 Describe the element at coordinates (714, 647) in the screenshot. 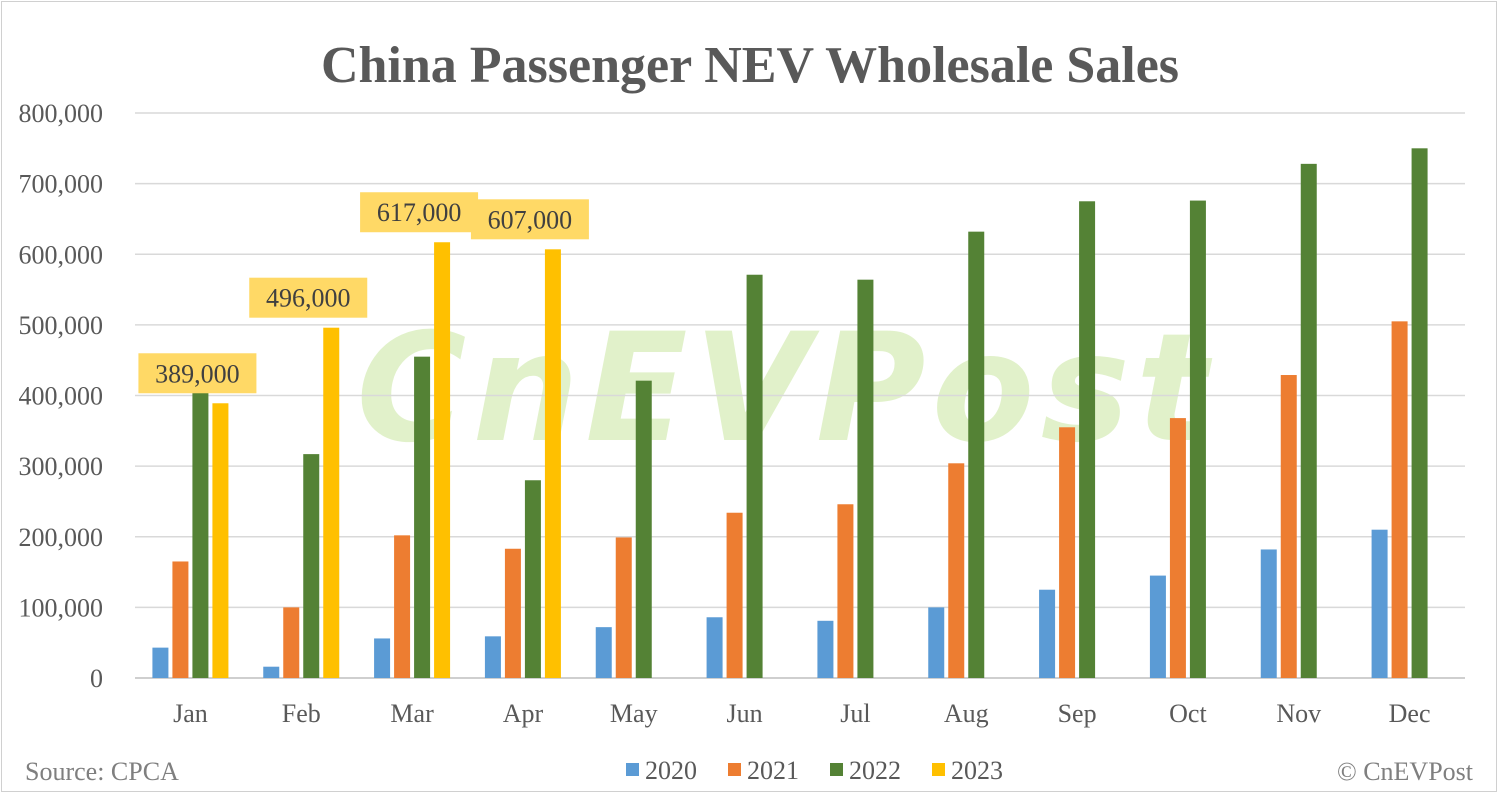

I see `bar-2020-Jun` at that location.